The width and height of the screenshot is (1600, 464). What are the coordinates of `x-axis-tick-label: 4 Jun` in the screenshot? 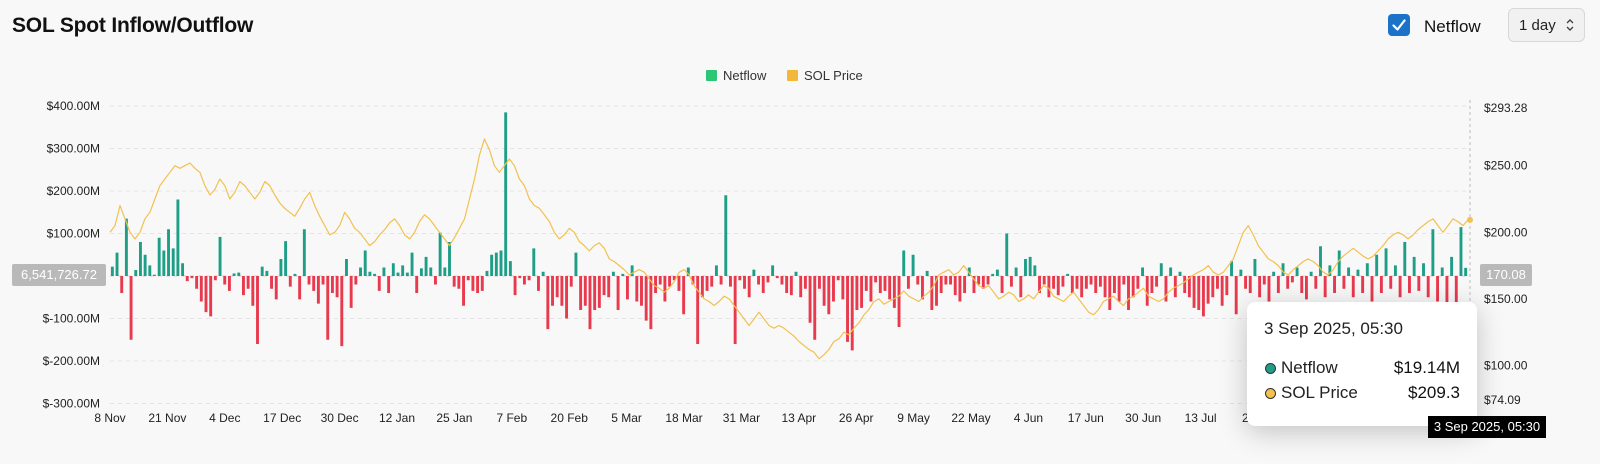 It's located at (1028, 418).